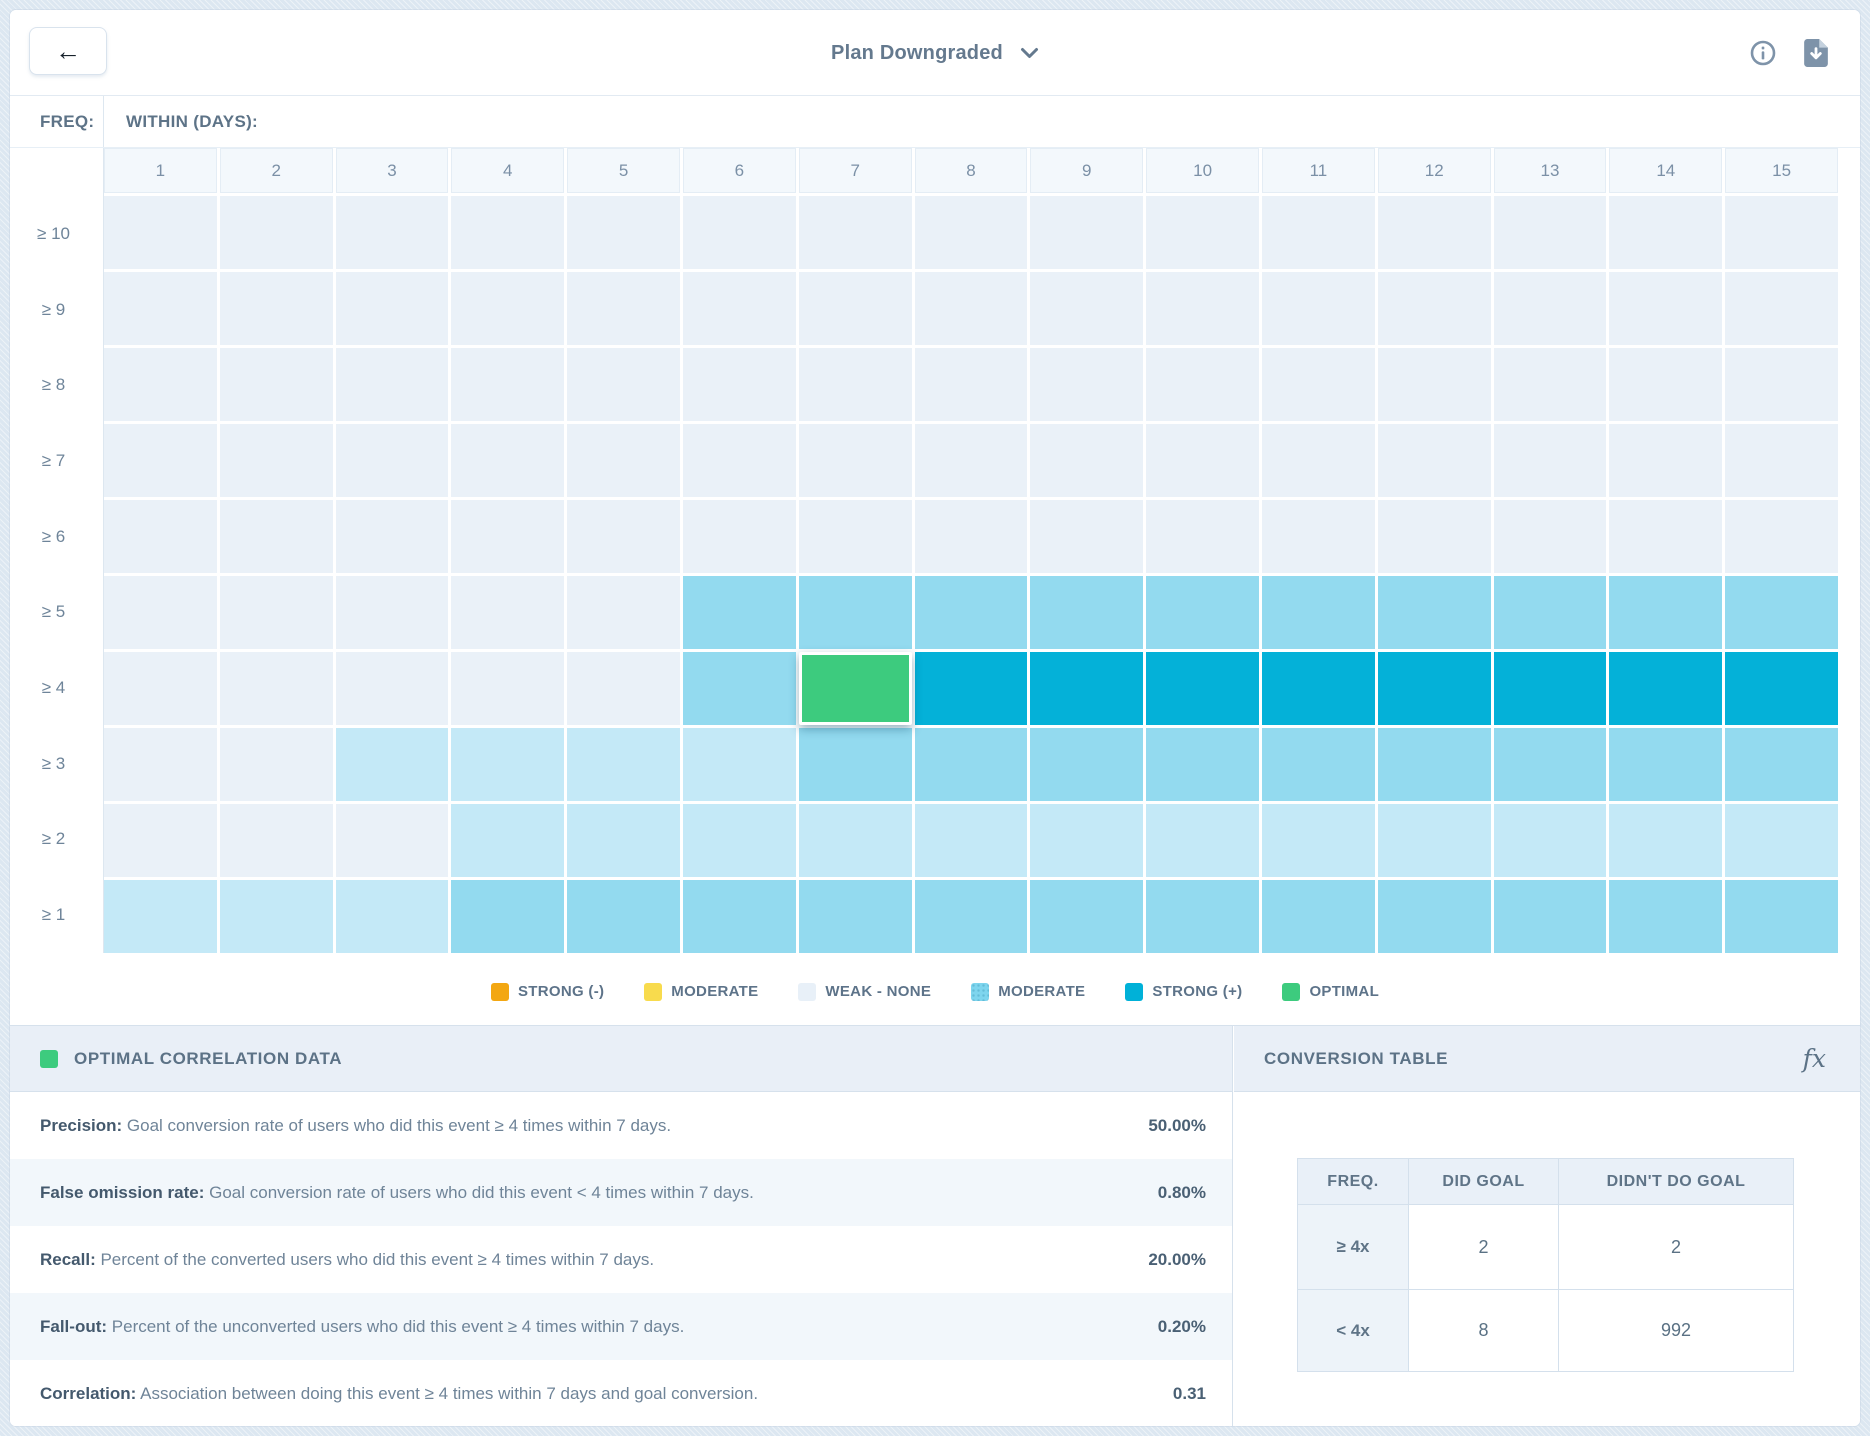  I want to click on info-button, so click(1763, 53).